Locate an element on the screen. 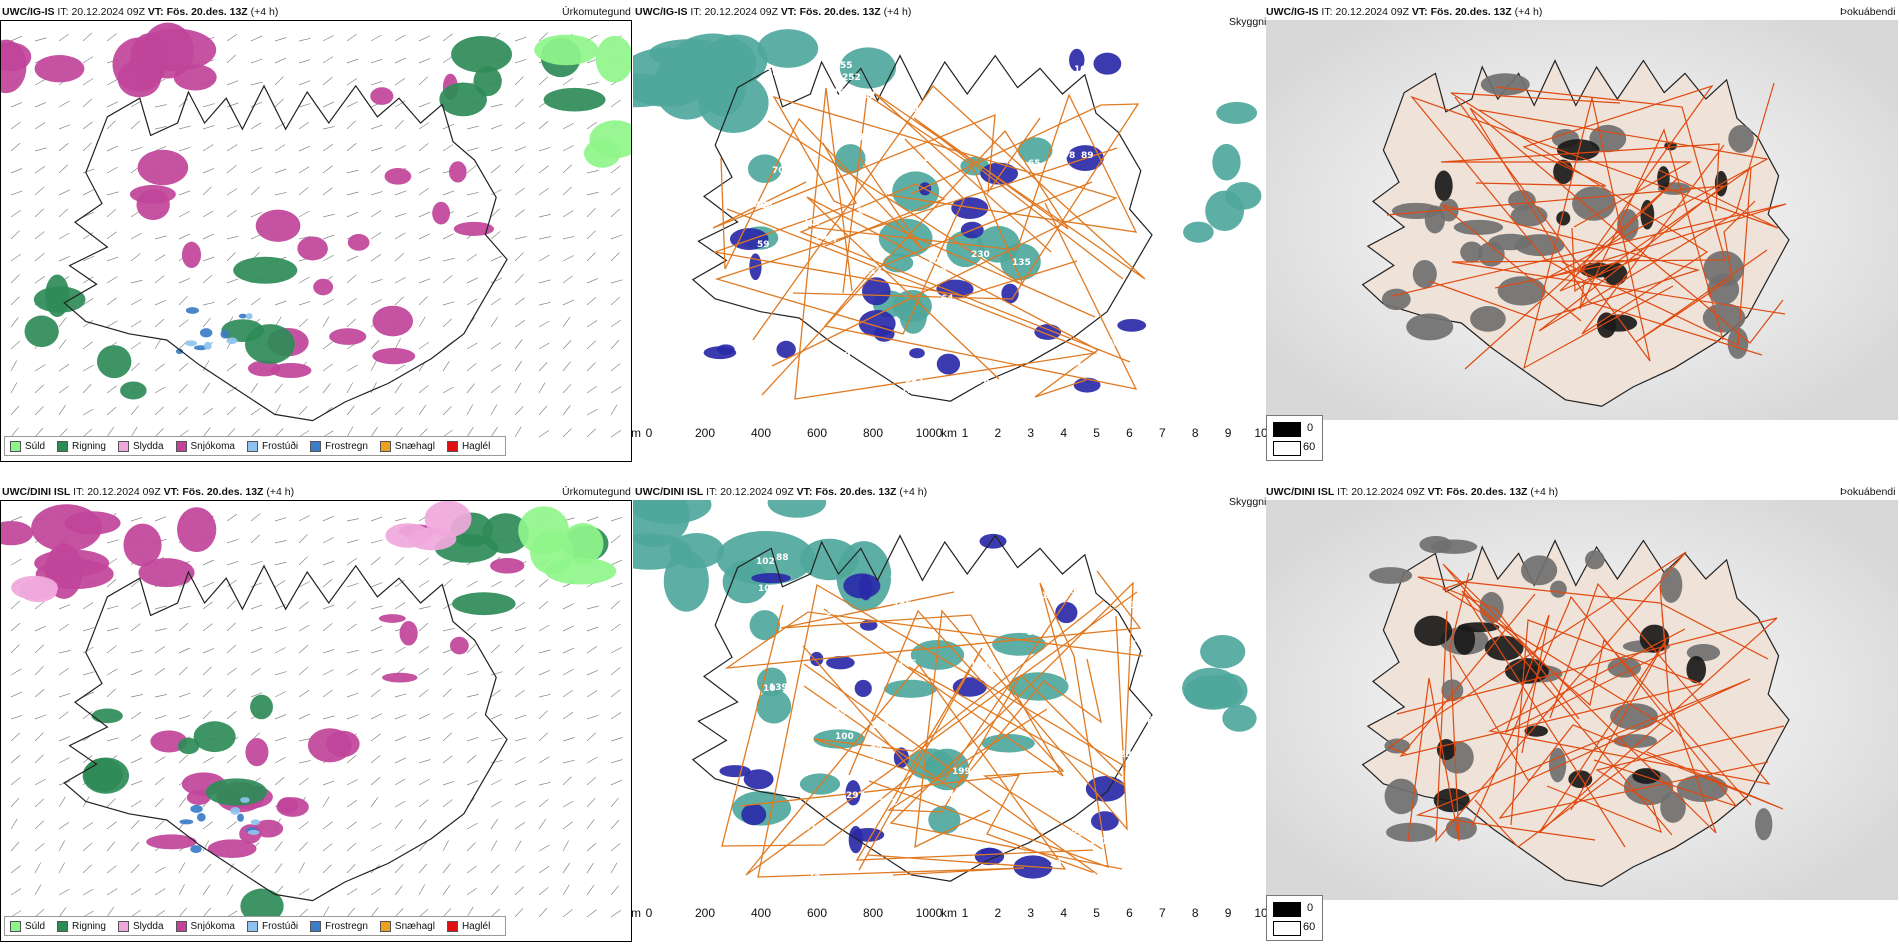  cloud-base-label: 80 is located at coordinates (1107, 641).